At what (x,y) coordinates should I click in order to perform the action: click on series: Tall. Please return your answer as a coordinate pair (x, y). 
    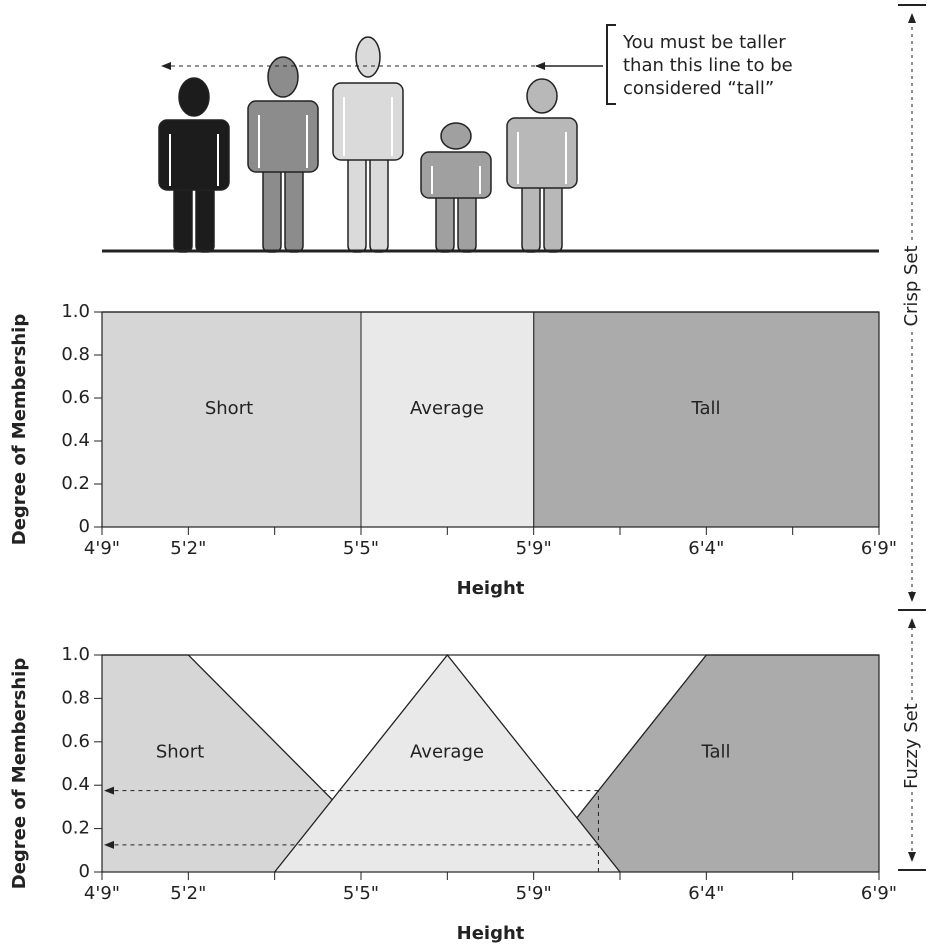
    Looking at the image, I should click on (706, 419).